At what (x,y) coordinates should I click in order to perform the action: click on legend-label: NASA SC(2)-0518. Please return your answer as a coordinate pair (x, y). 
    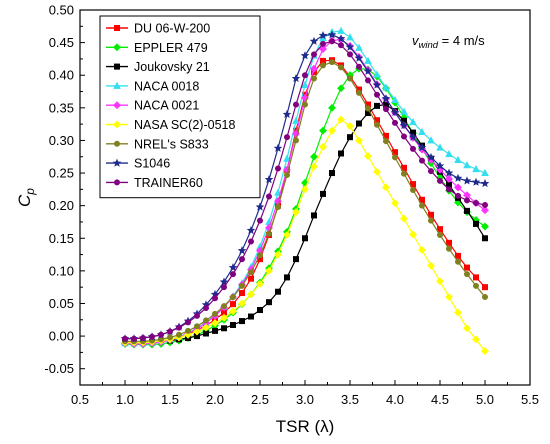
    Looking at the image, I should click on (184, 125).